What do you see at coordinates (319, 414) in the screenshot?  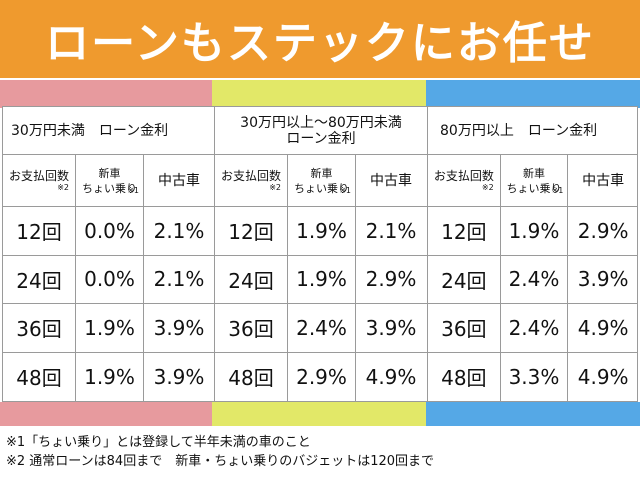 I see `group2-bottom-stripe` at bounding box center [319, 414].